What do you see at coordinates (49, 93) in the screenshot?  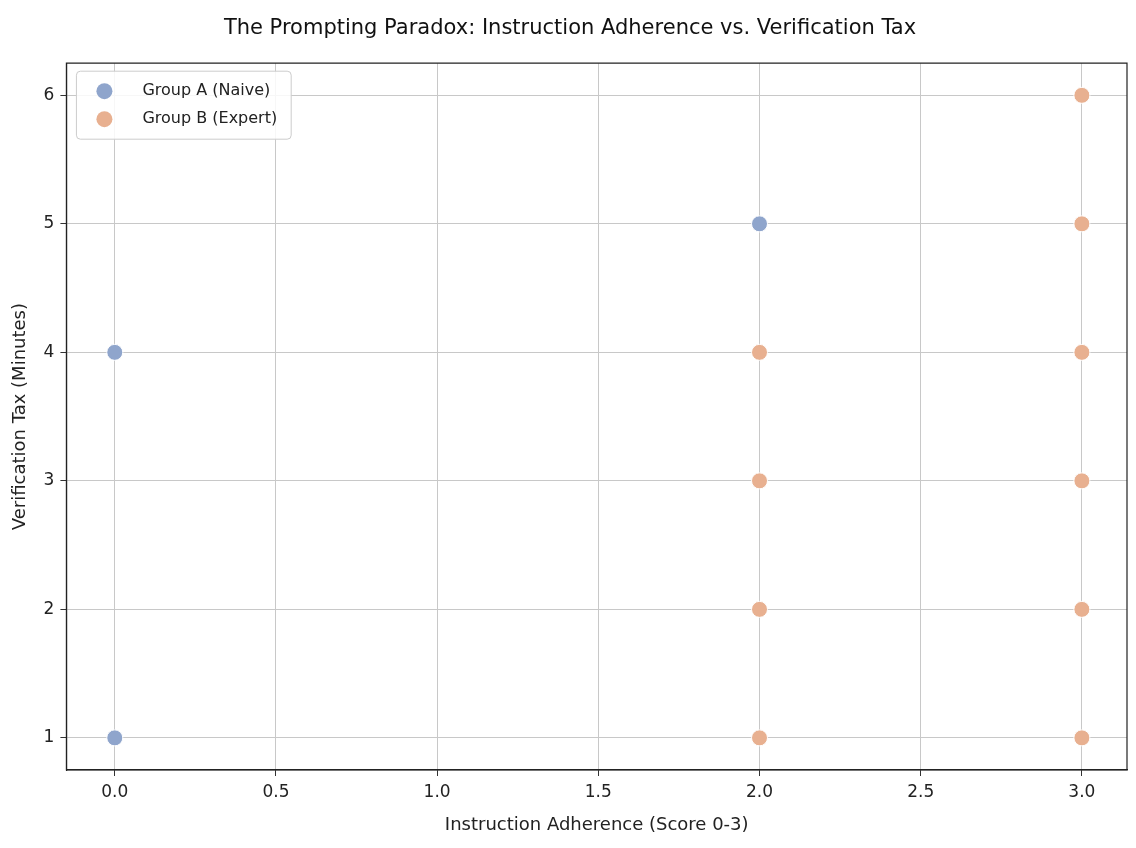 I see `y-tick-label: 6` at bounding box center [49, 93].